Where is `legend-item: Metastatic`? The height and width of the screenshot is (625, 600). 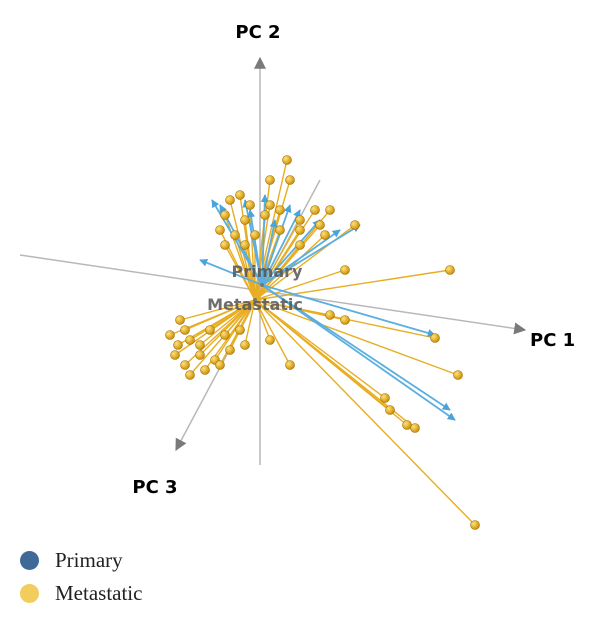
legend-item: Metastatic is located at coordinates (81, 593).